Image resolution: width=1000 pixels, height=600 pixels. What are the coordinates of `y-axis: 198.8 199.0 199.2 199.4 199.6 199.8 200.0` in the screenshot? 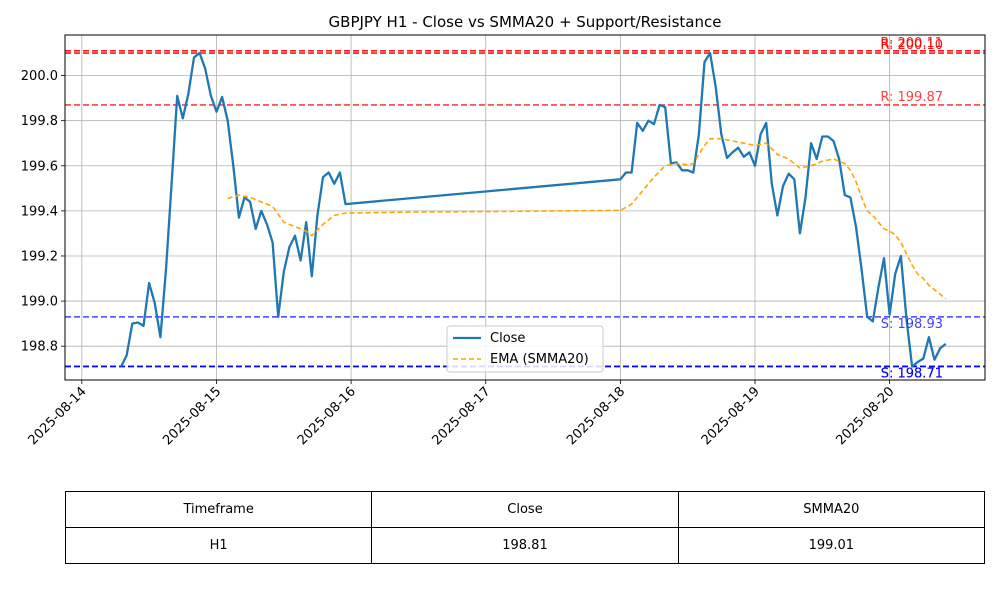 It's located at (43, 212).